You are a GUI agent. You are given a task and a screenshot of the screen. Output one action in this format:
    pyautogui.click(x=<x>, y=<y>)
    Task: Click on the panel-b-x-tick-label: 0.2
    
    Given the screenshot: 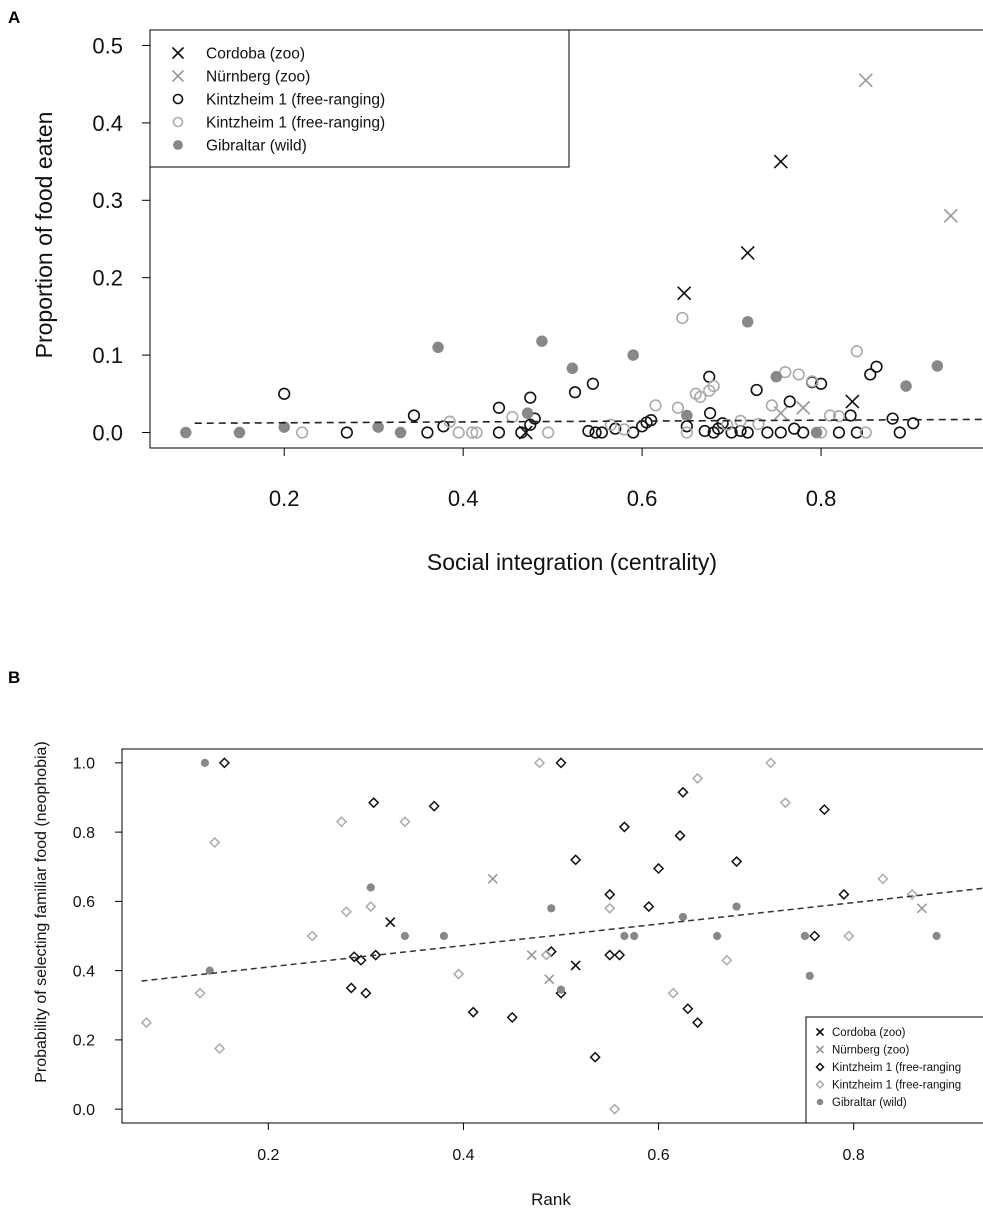 What is the action you would take?
    pyautogui.click(x=268, y=1155)
    